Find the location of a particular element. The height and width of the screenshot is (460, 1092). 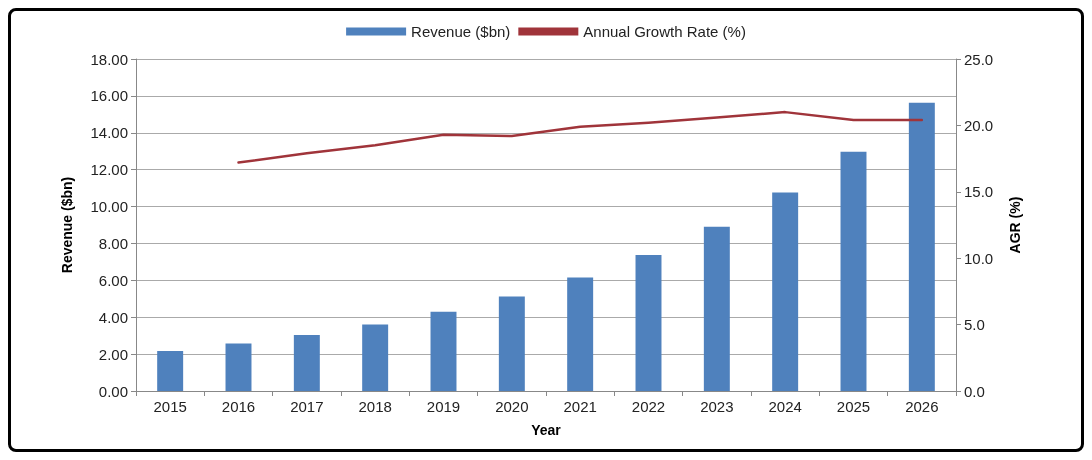

y2-tick-label: 15.0 is located at coordinates (979, 192).